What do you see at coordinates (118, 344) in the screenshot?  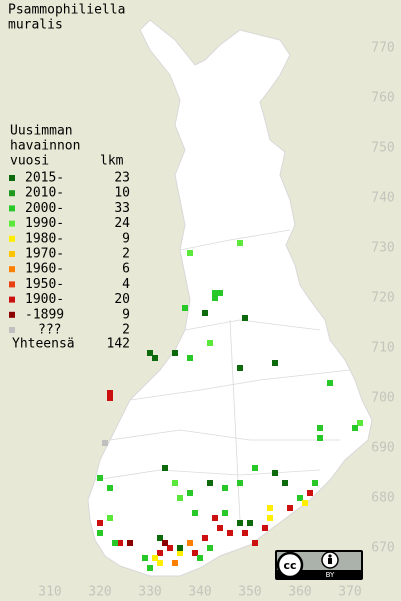 I see `legend-total: 142` at bounding box center [118, 344].